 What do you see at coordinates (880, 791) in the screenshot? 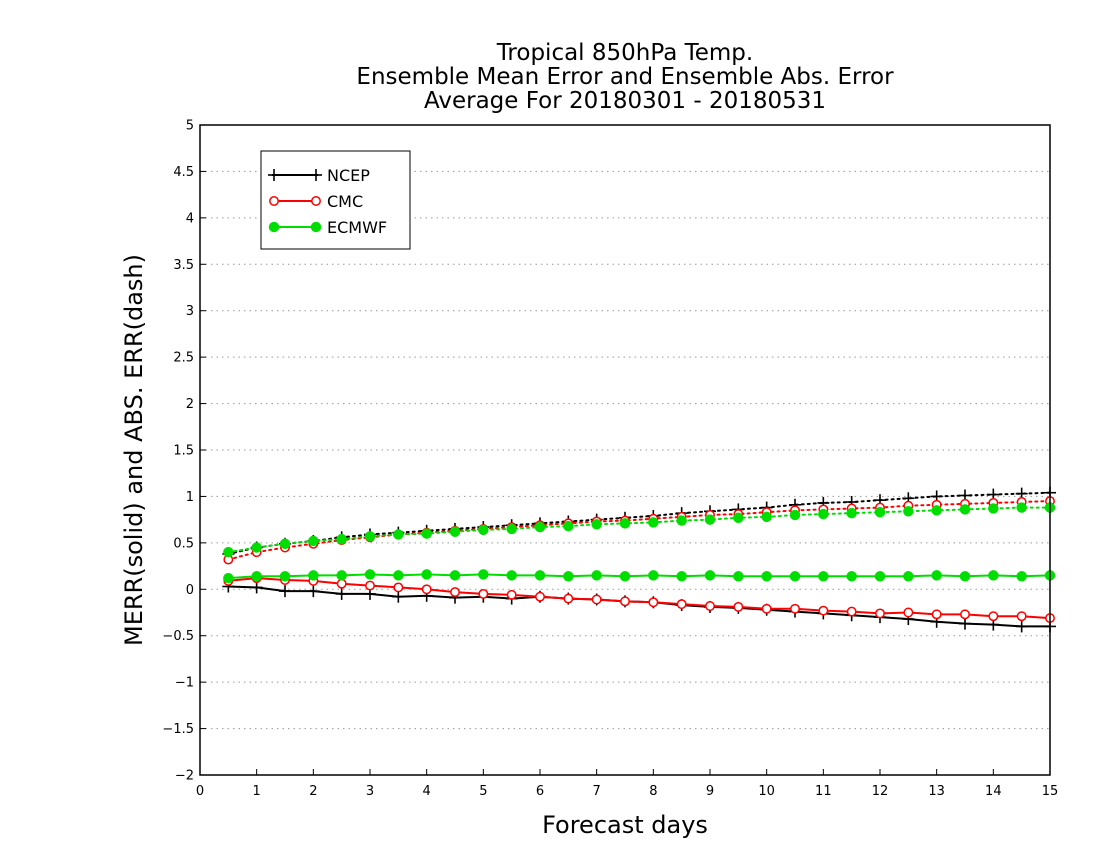
I see `x-tick-label: 12` at bounding box center [880, 791].